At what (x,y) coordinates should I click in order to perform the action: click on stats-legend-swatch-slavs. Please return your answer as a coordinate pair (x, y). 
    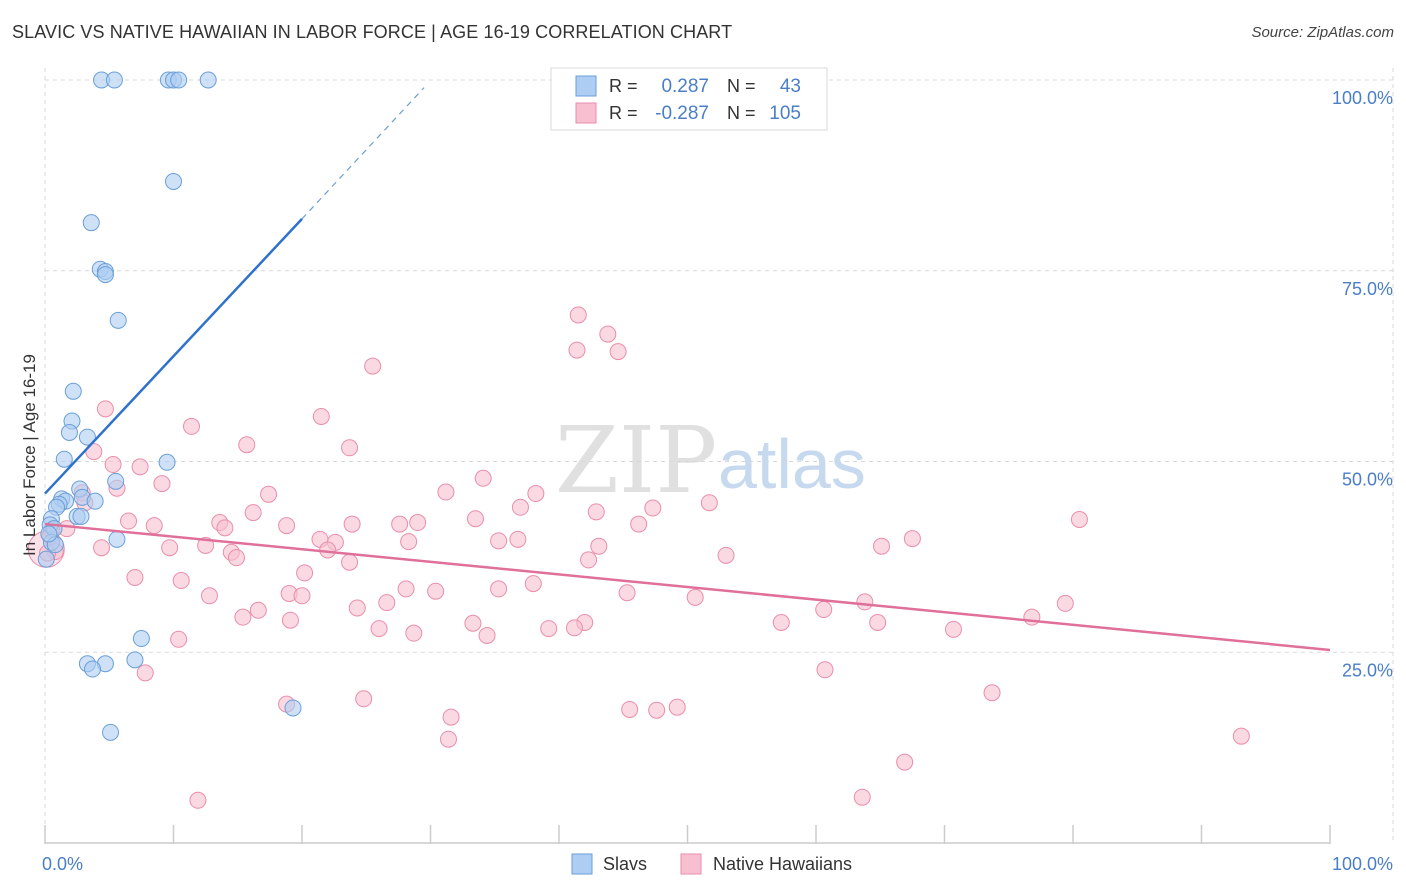
    Looking at the image, I should click on (586, 86).